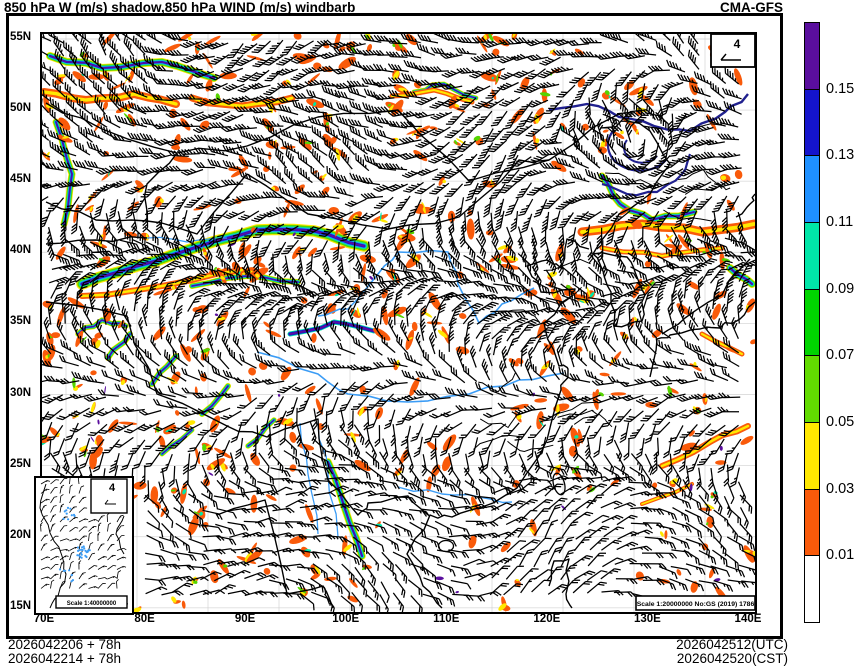 The height and width of the screenshot is (666, 860). What do you see at coordinates (737, 44) in the screenshot?
I see `ref-barb-value: 4` at bounding box center [737, 44].